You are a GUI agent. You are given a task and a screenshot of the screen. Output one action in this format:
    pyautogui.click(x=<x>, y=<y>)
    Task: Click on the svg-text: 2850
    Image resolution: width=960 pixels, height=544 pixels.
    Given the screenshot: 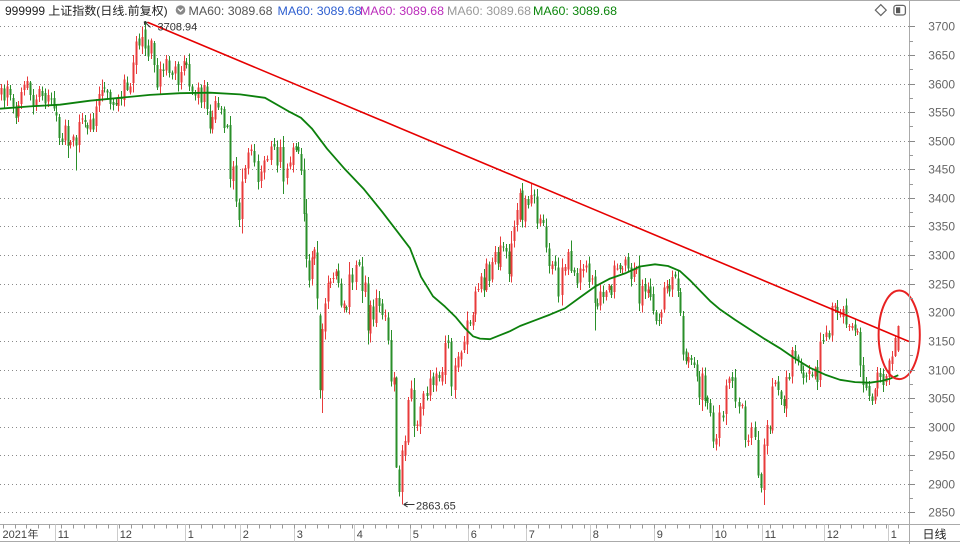 What is the action you would take?
    pyautogui.click(x=941, y=513)
    